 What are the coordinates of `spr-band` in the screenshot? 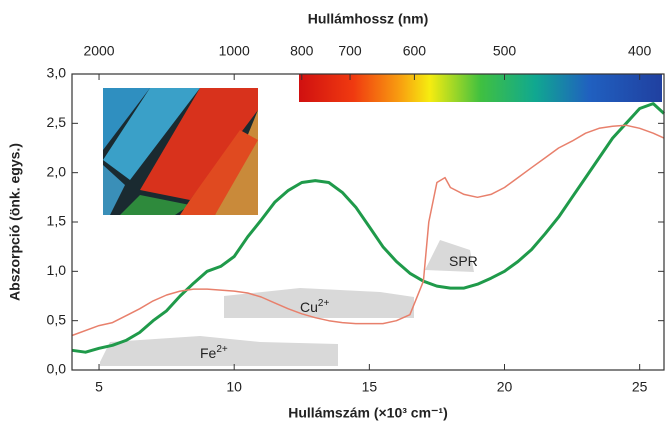 It's located at (449, 256).